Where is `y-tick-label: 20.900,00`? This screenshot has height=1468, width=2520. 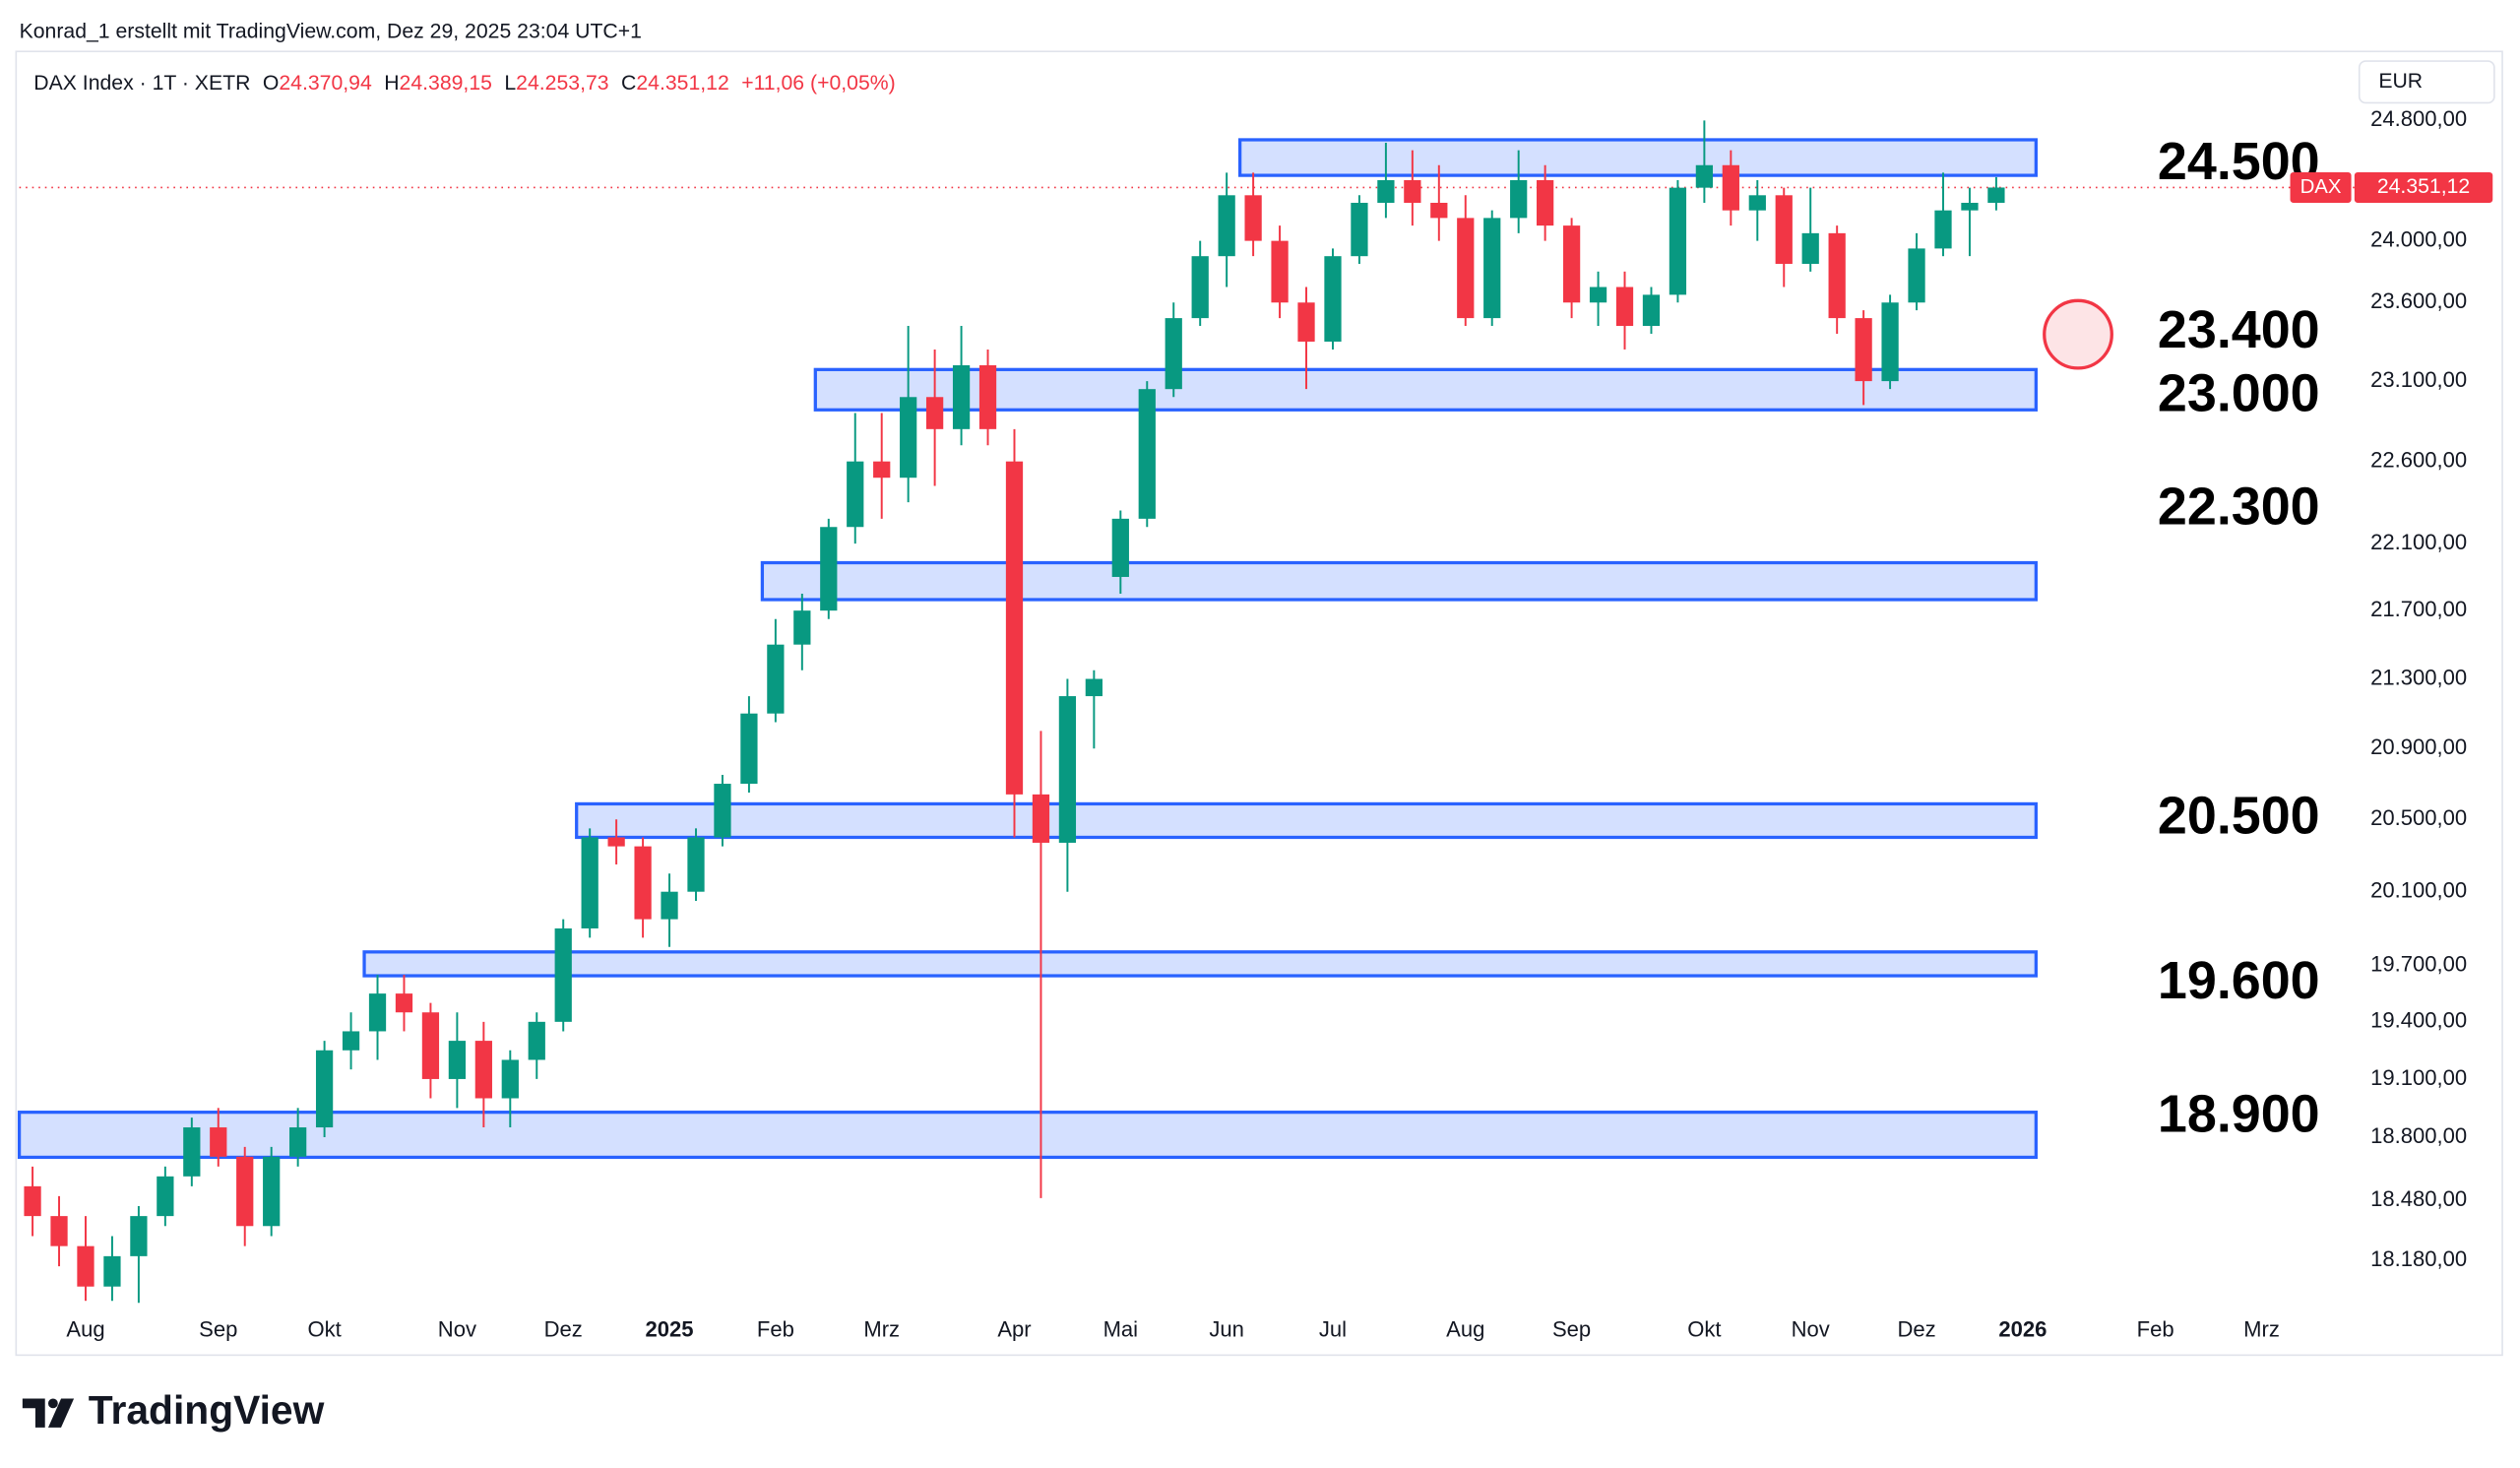 y-tick-label: 20.900,00 is located at coordinates (2418, 747).